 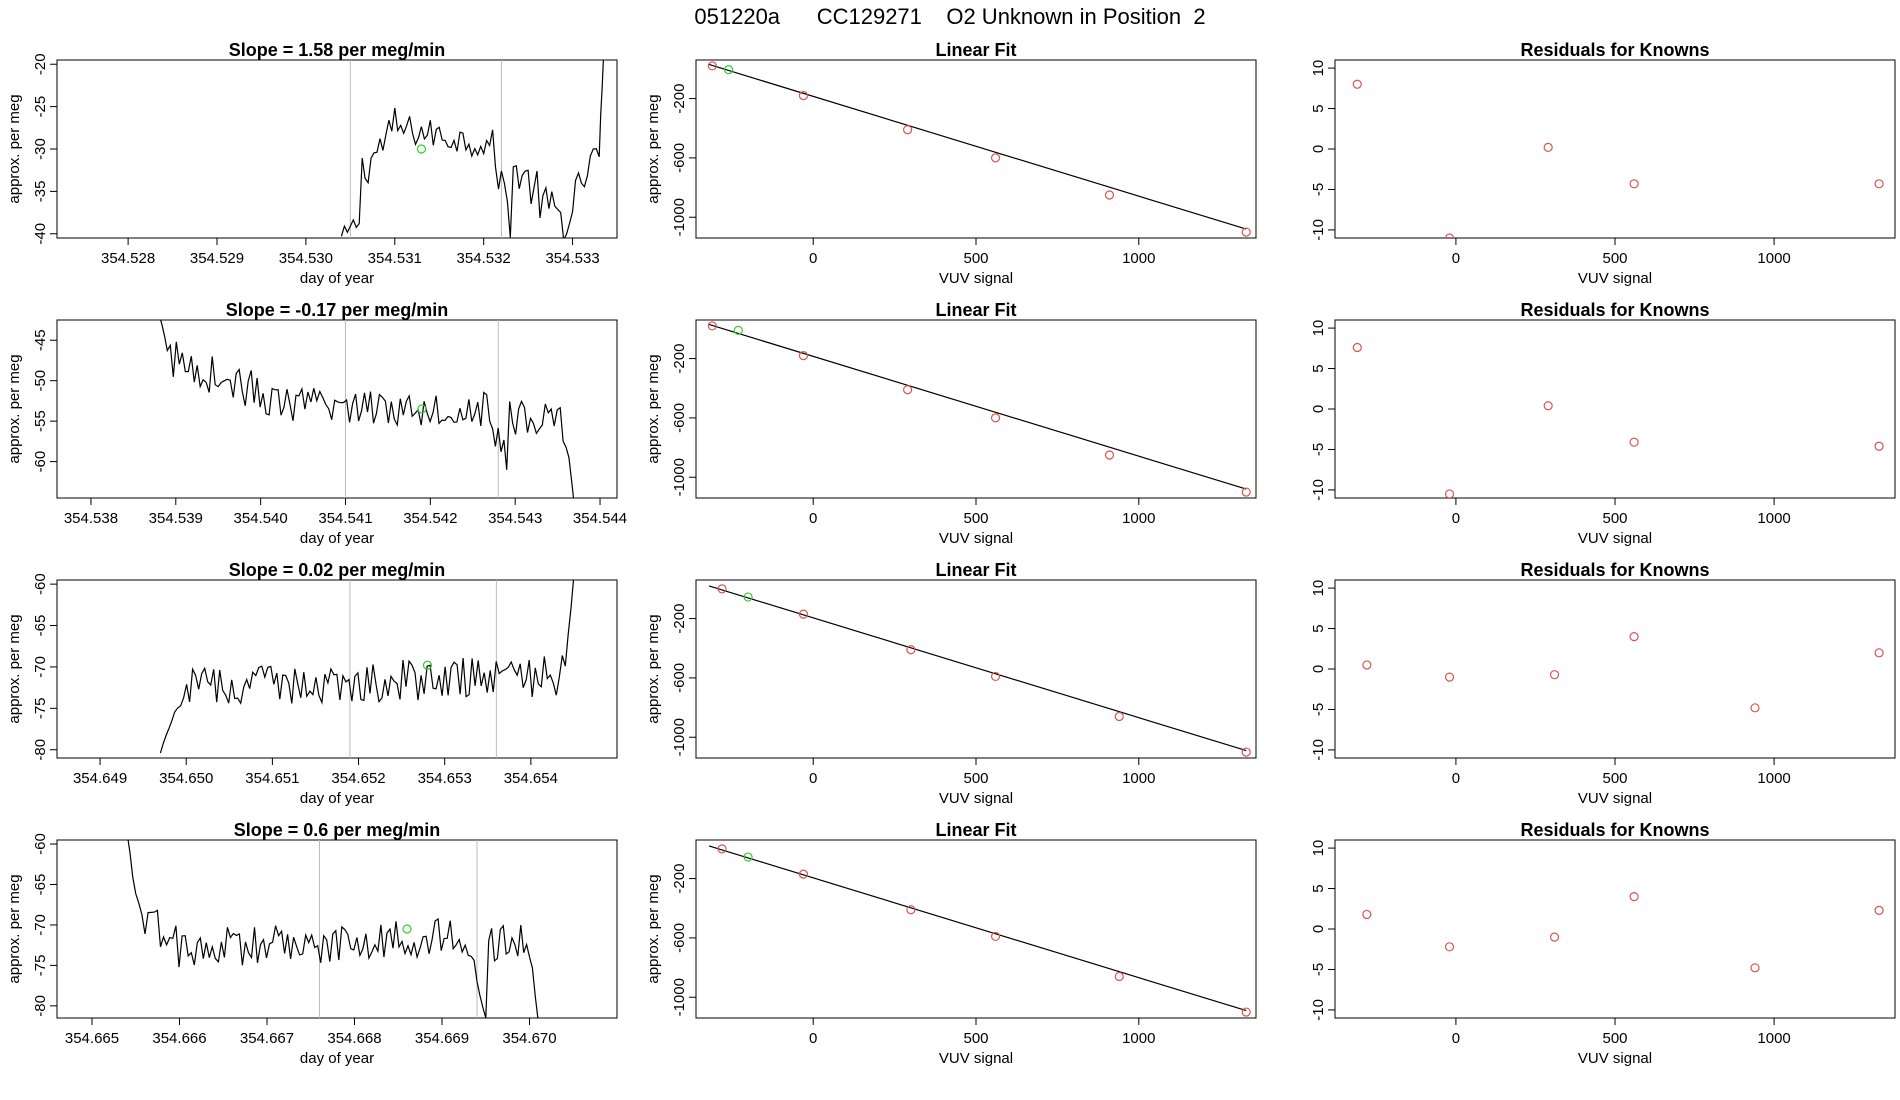 What do you see at coordinates (337, 1058) in the screenshot?
I see `x-axis-label: day of year` at bounding box center [337, 1058].